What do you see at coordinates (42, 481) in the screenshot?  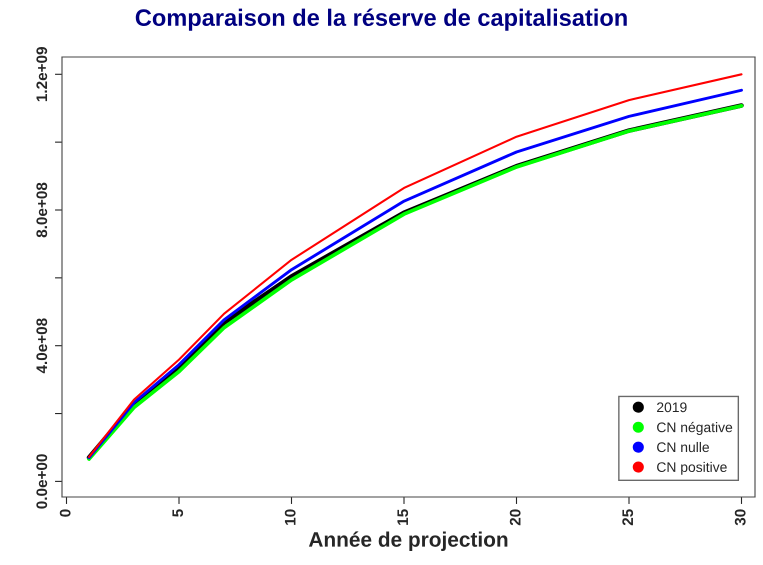 I see `y-tick-label: 0.0e+00` at bounding box center [42, 481].